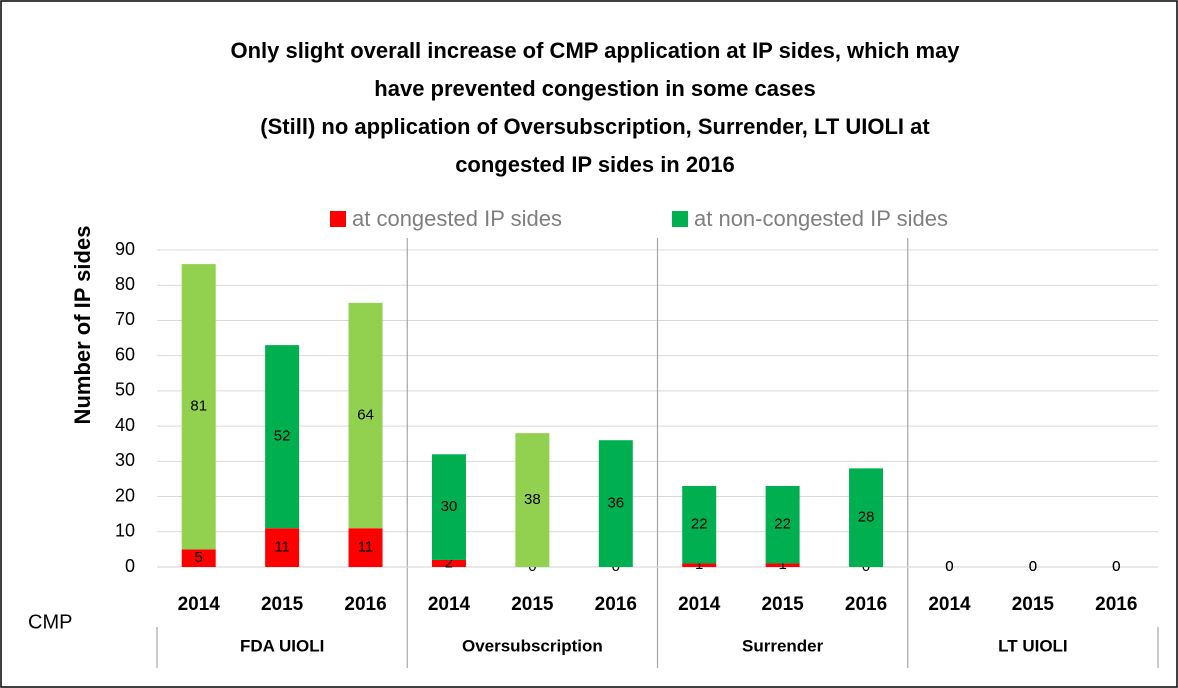  I want to click on legend-label: at non-congested IP sides, so click(821, 218).